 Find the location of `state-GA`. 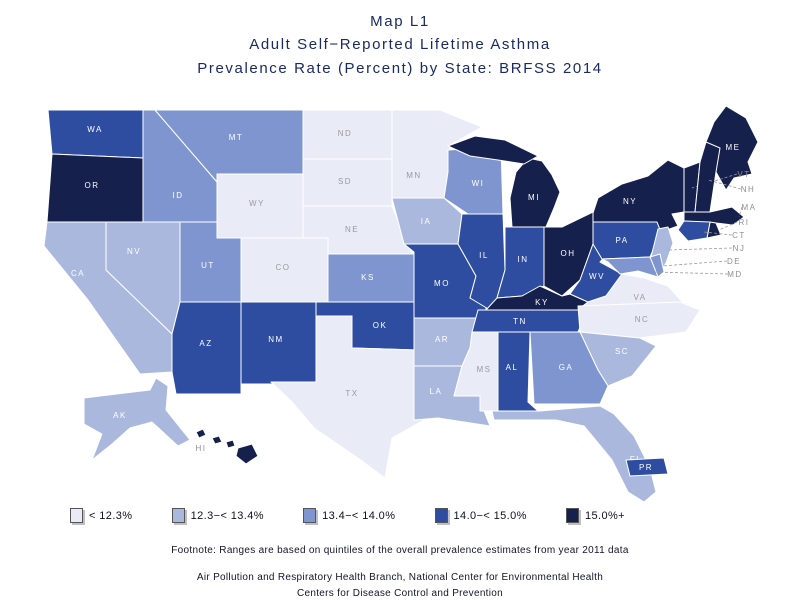

state-GA is located at coordinates (569, 368).